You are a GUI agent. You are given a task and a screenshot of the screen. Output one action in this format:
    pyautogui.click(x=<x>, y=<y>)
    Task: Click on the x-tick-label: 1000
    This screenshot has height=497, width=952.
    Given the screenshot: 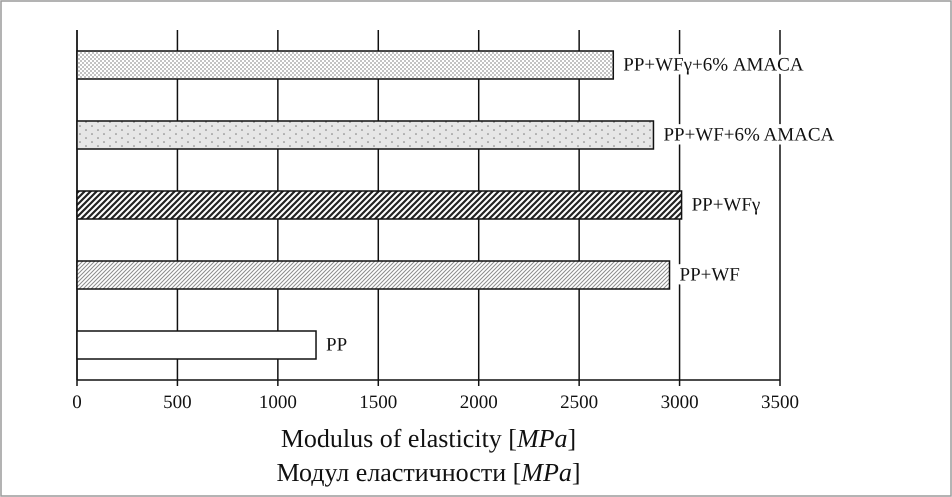 What is the action you would take?
    pyautogui.click(x=277, y=402)
    